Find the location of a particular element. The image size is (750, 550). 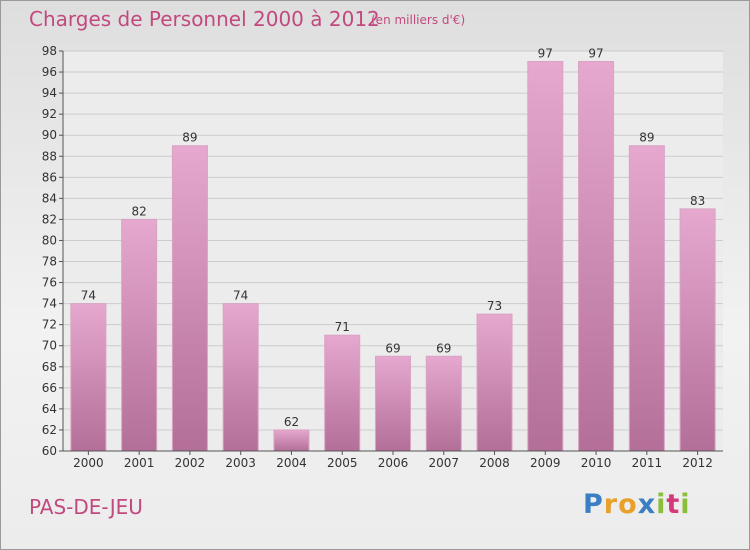

y-tick-label: 70 is located at coordinates (49, 346).